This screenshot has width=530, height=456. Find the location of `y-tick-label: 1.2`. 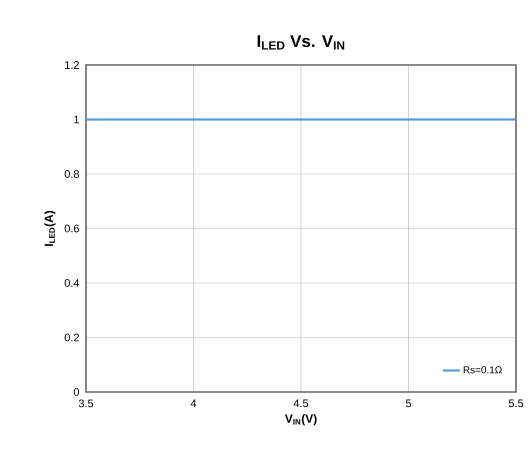

y-tick-label: 1.2 is located at coordinates (72, 65).